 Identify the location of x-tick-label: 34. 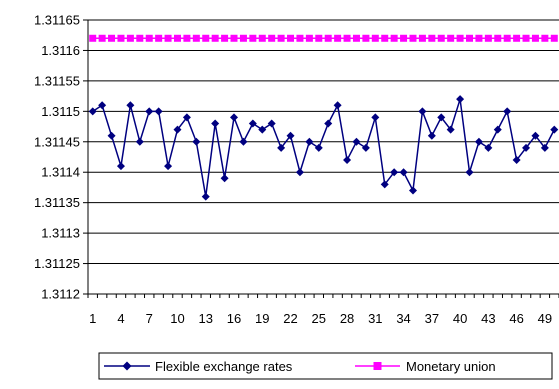
(403, 318).